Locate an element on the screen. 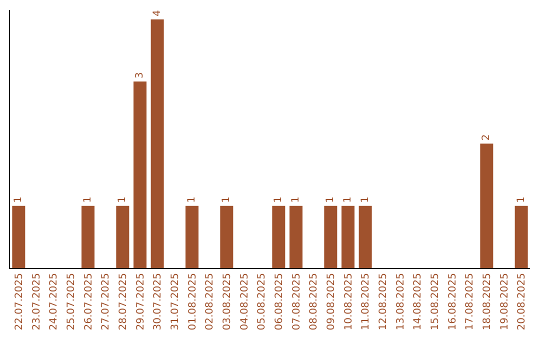  x-tick-label: 11.08.2025 is located at coordinates (366, 301).